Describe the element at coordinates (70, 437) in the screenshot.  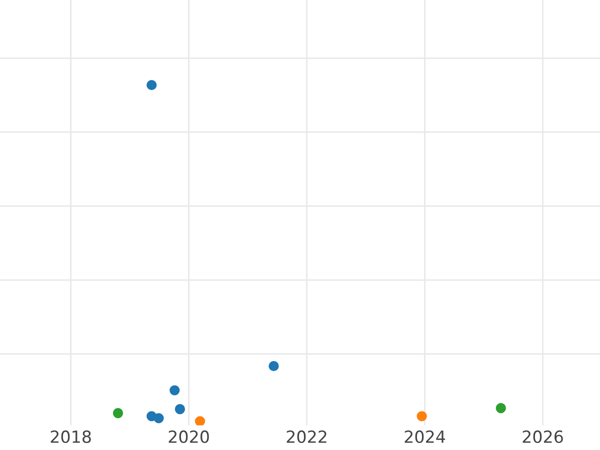
I see `x-tick-label: 2018` at that location.